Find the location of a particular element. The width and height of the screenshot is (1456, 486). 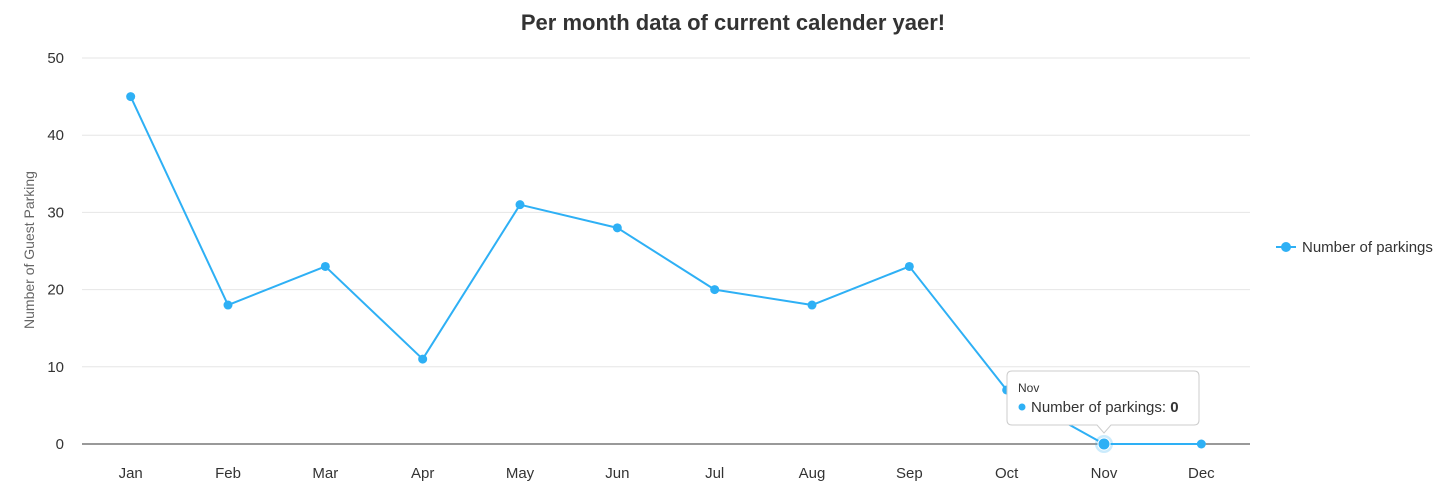

data-point-dec is located at coordinates (1201, 444).